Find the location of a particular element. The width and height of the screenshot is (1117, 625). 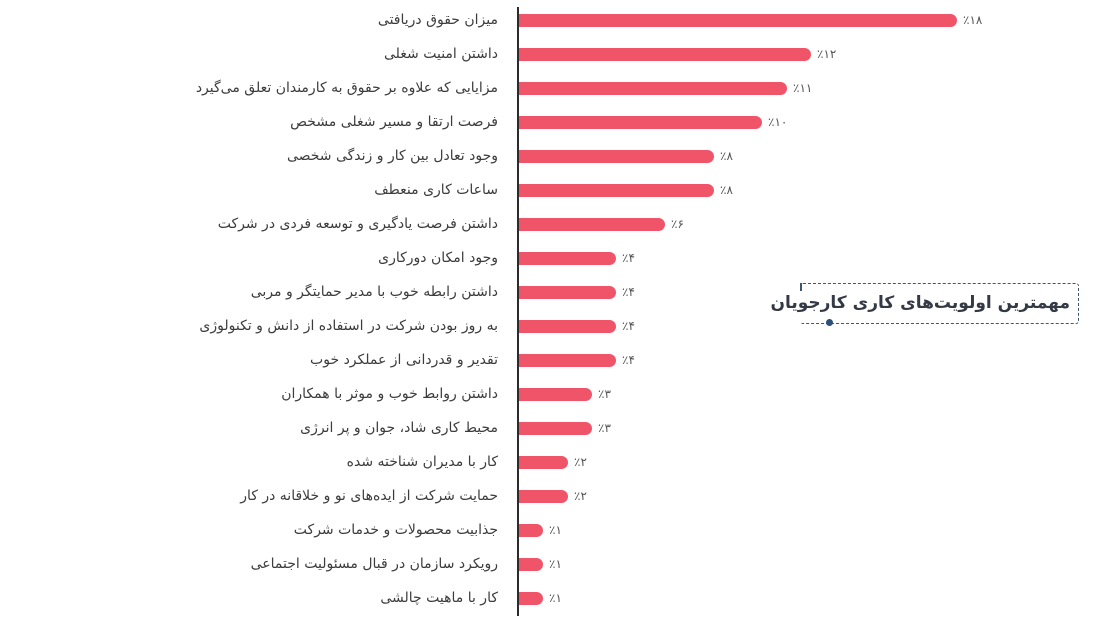

title-frame-tick is located at coordinates (801, 287).